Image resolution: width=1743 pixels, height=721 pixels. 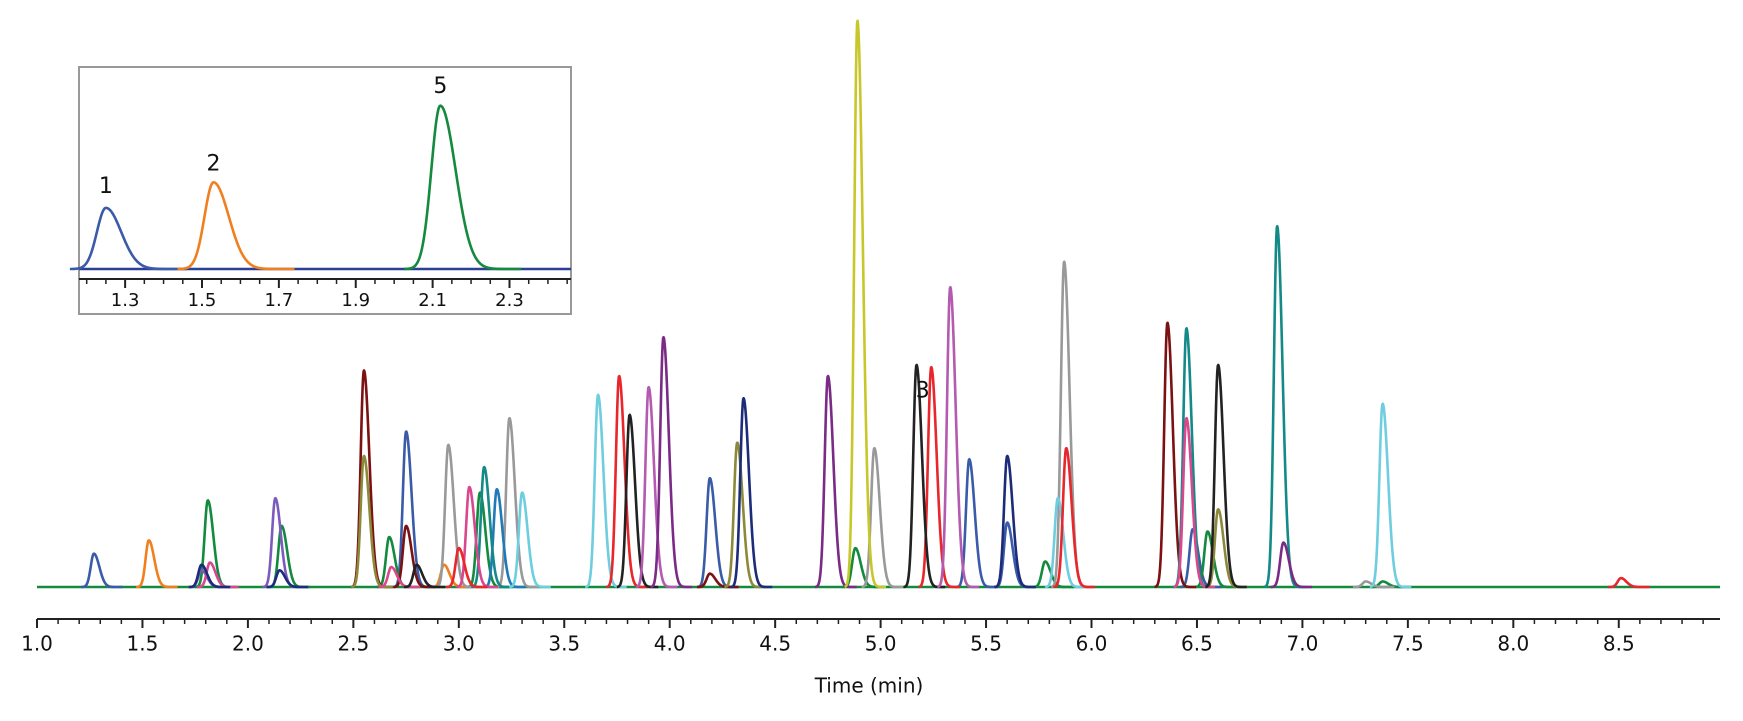 What do you see at coordinates (432, 300) in the screenshot?
I see `x-tick-label: 2.1` at bounding box center [432, 300].